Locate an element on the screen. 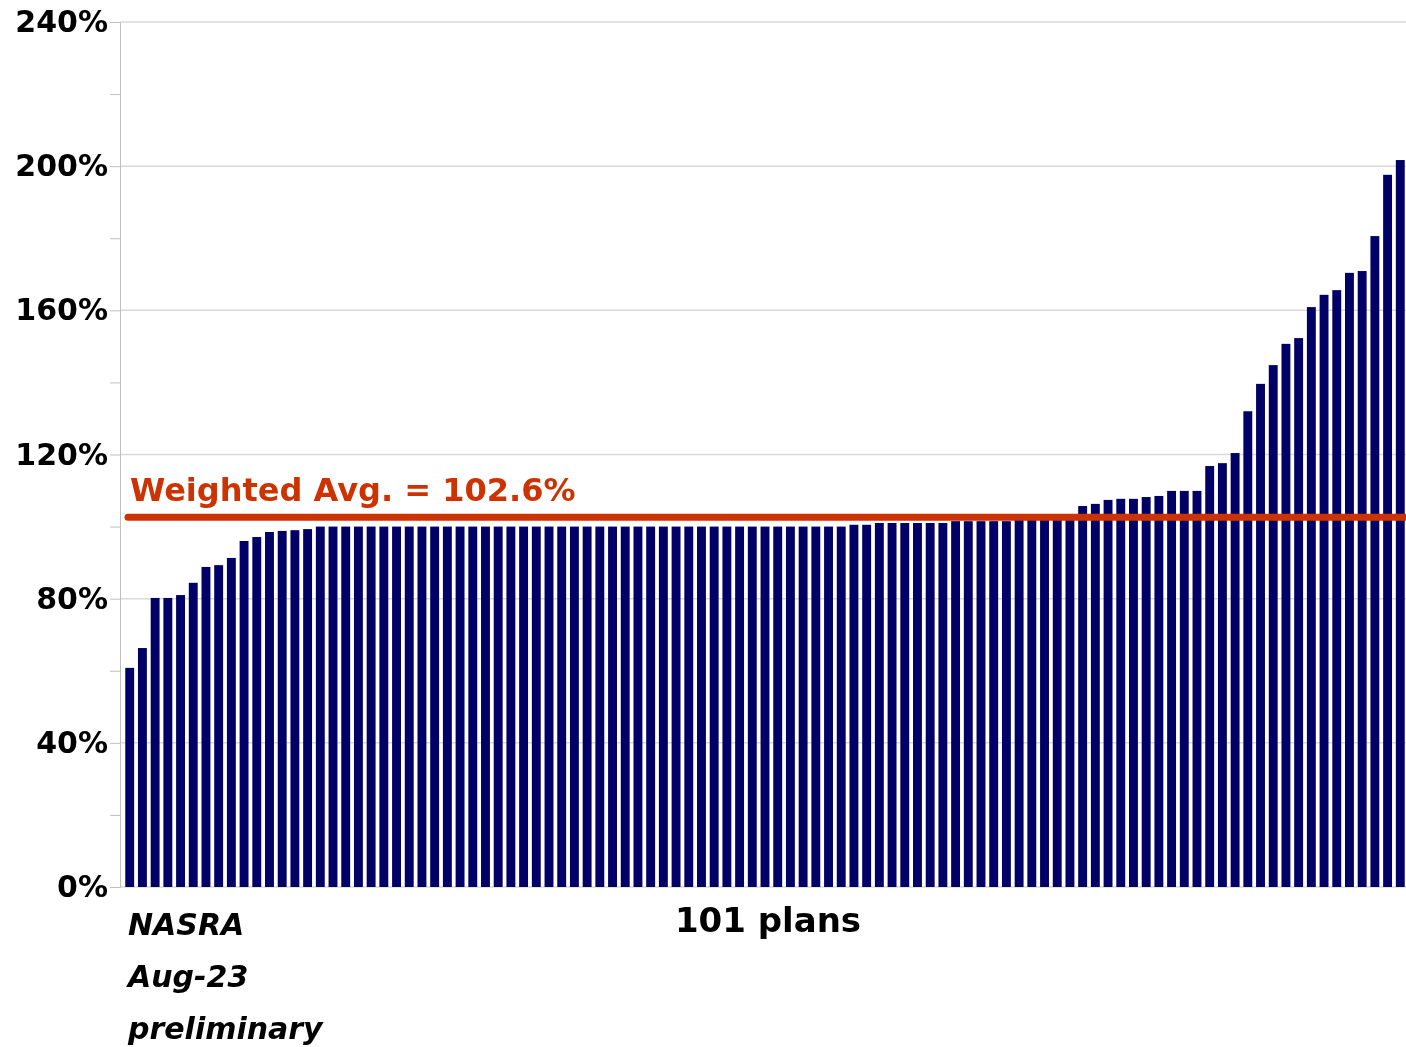 The height and width of the screenshot is (1047, 1406). y-tick-label: 240% is located at coordinates (61, 22).